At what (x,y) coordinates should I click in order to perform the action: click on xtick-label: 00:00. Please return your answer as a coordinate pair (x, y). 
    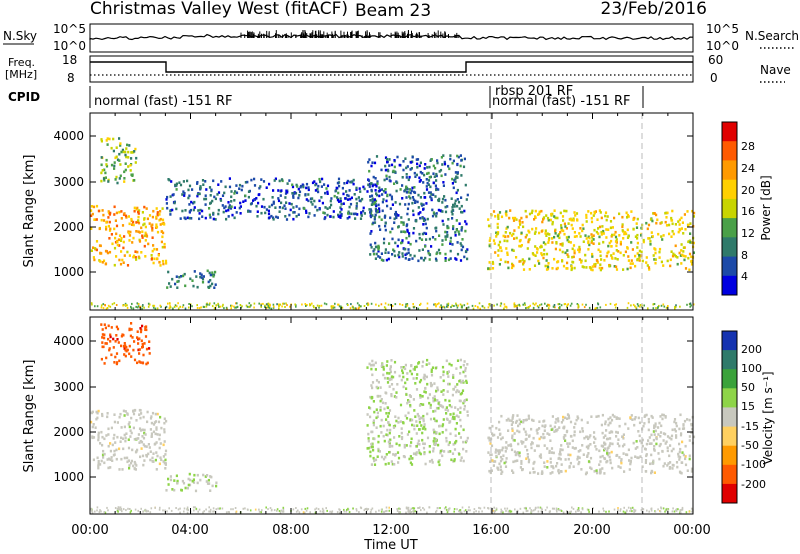
    Looking at the image, I should click on (691, 530).